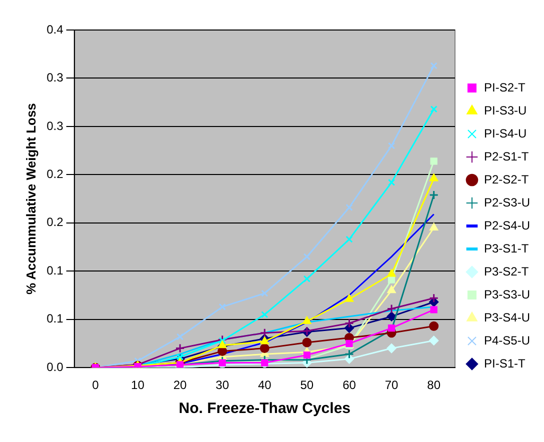 Image resolution: width=544 pixels, height=442 pixels. I want to click on x-tick-label: 40, so click(265, 385).